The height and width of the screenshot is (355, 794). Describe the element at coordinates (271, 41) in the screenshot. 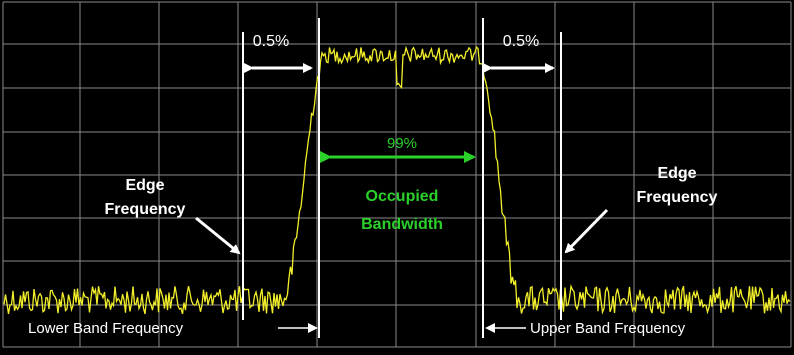

I see `left-half-percent-label: 0.5%` at that location.